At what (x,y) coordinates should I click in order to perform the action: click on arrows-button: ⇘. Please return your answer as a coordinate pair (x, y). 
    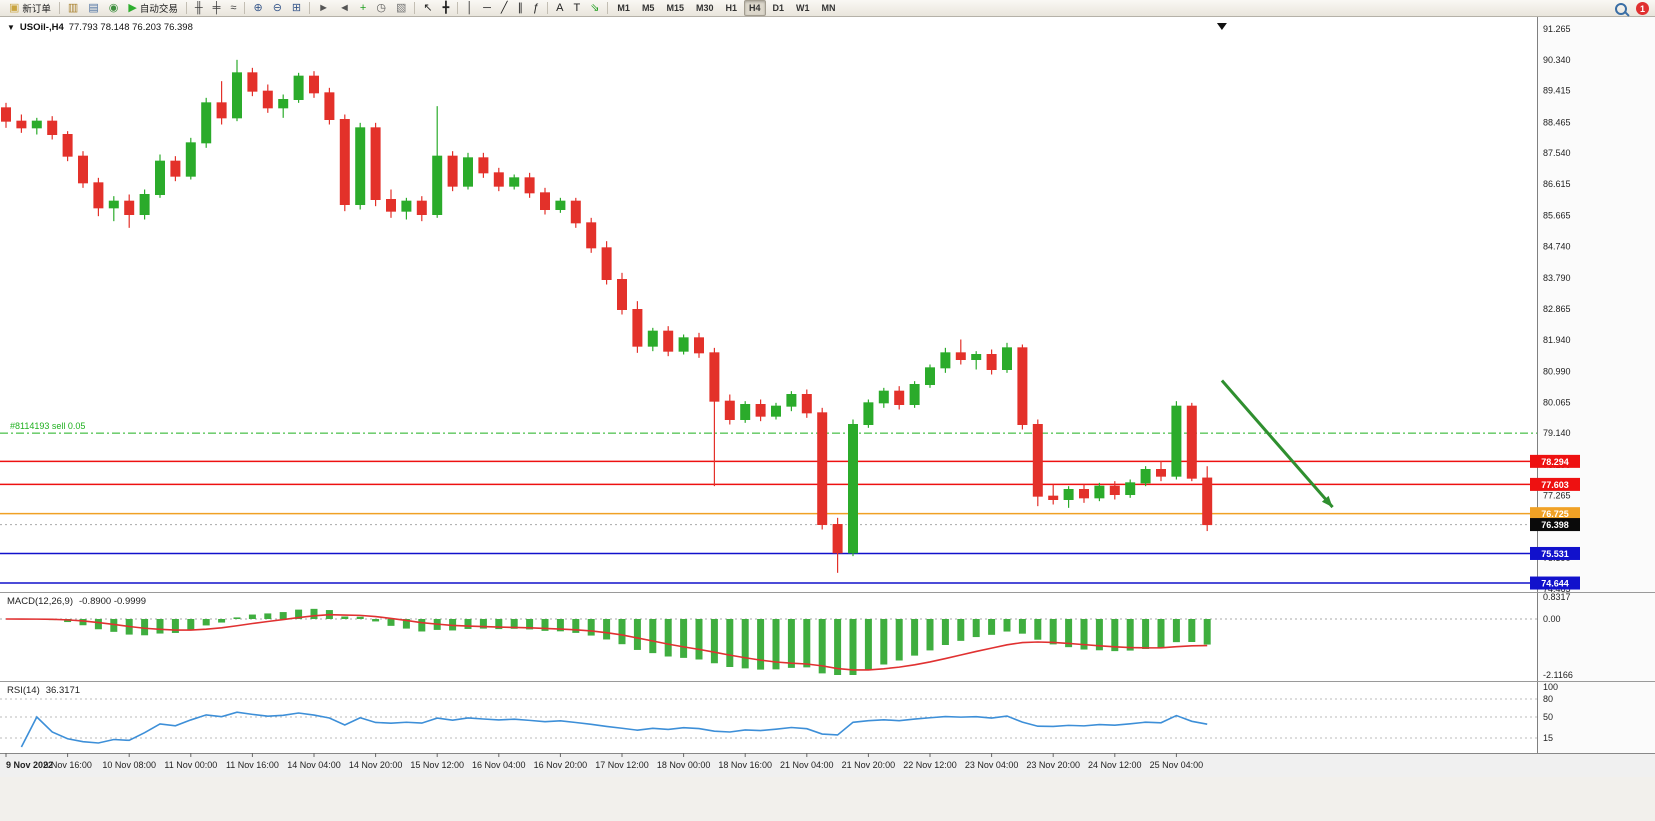
    Looking at the image, I should click on (594, 8).